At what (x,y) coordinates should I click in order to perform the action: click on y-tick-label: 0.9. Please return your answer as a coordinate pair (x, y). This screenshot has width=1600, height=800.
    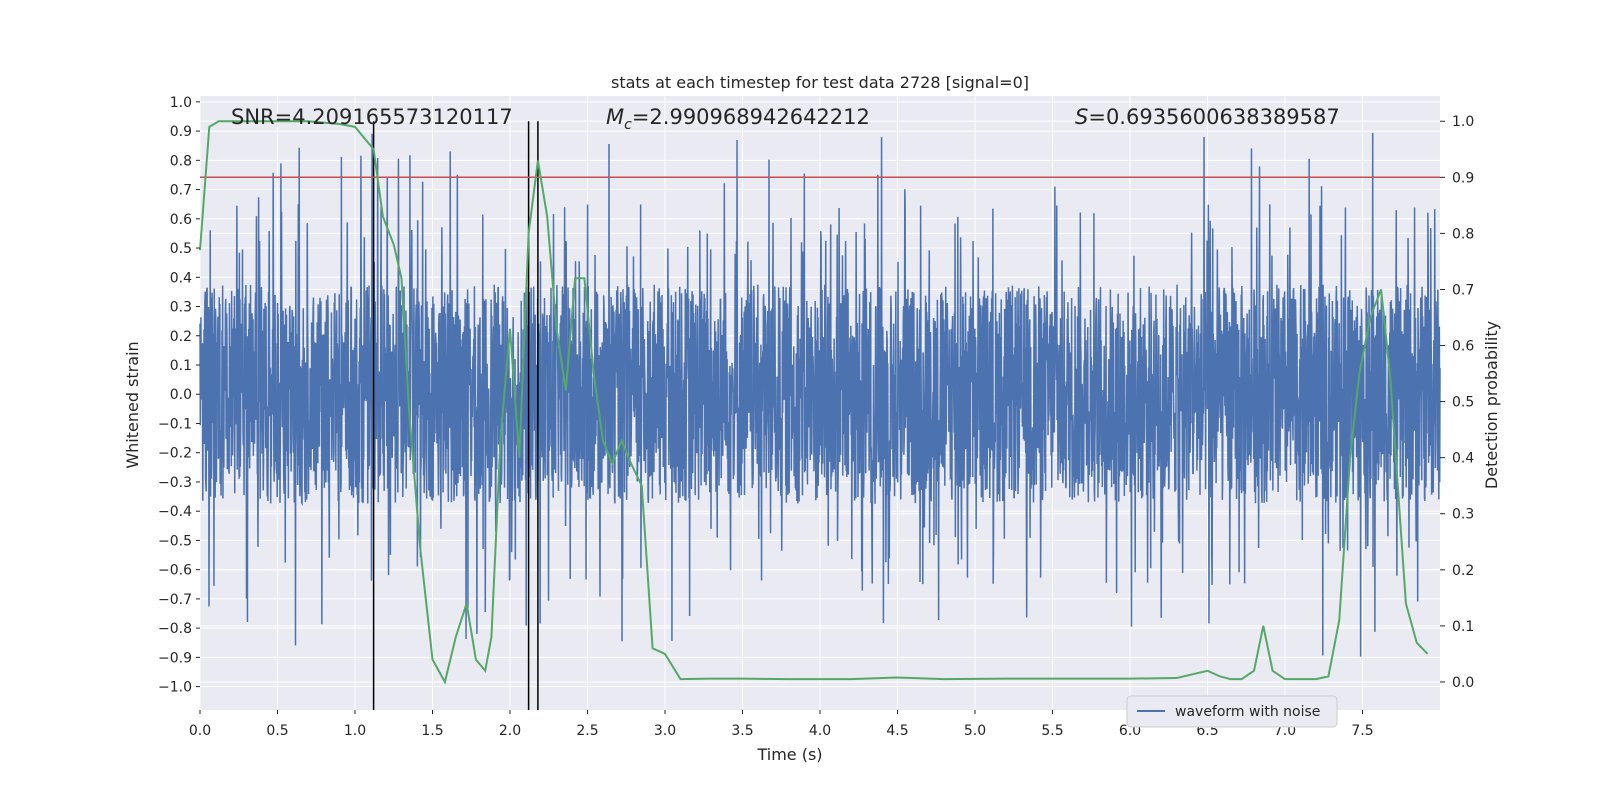
    Looking at the image, I should click on (181, 132).